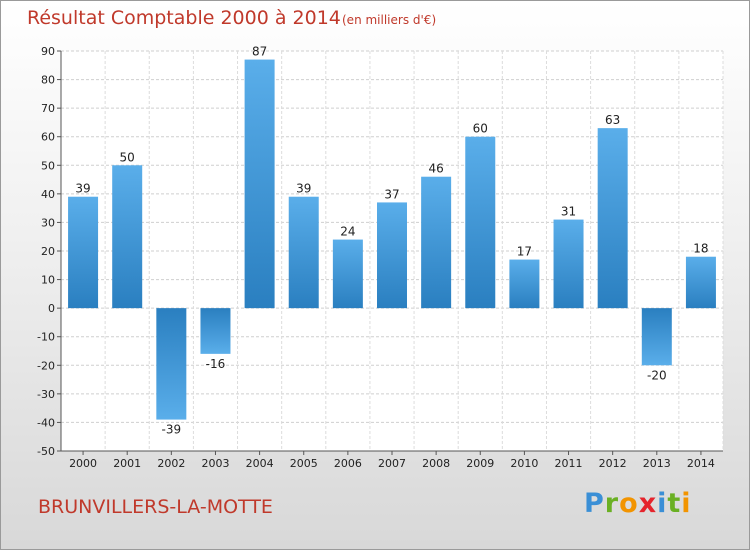 This screenshot has width=750, height=550. Describe the element at coordinates (46, 394) in the screenshot. I see `y-tick-label: -30` at that location.